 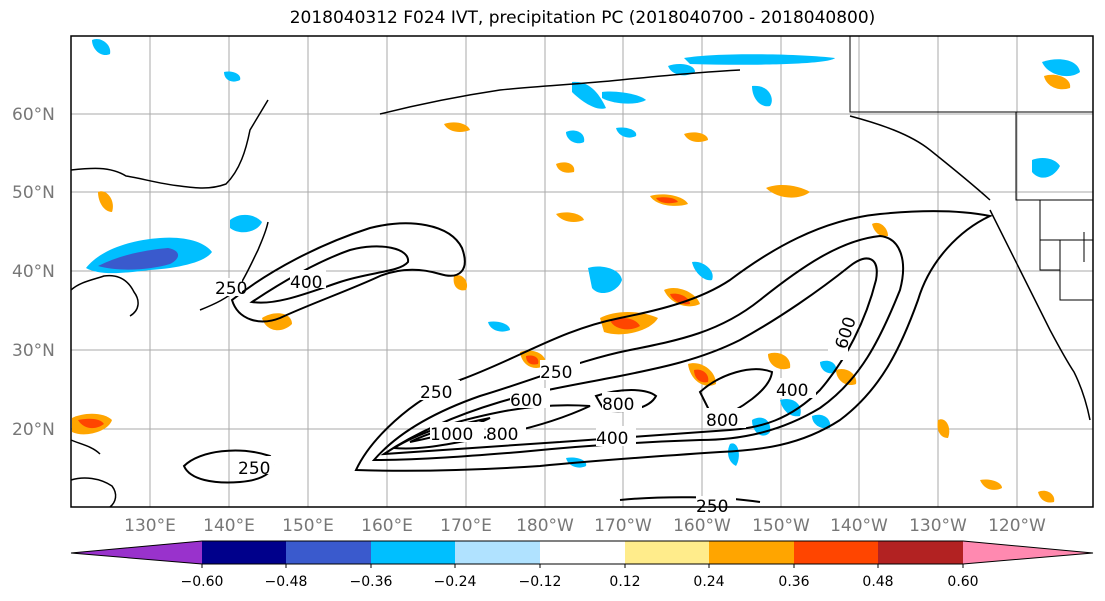 What do you see at coordinates (138, 259) in the screenshot?
I see `precip-negative-core` at bounding box center [138, 259].